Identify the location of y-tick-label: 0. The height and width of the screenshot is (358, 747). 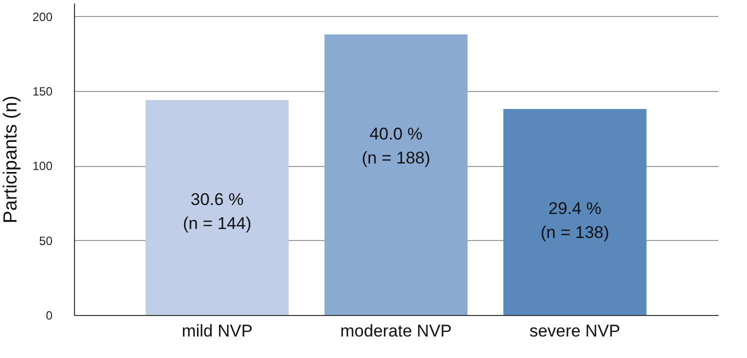
(49, 315).